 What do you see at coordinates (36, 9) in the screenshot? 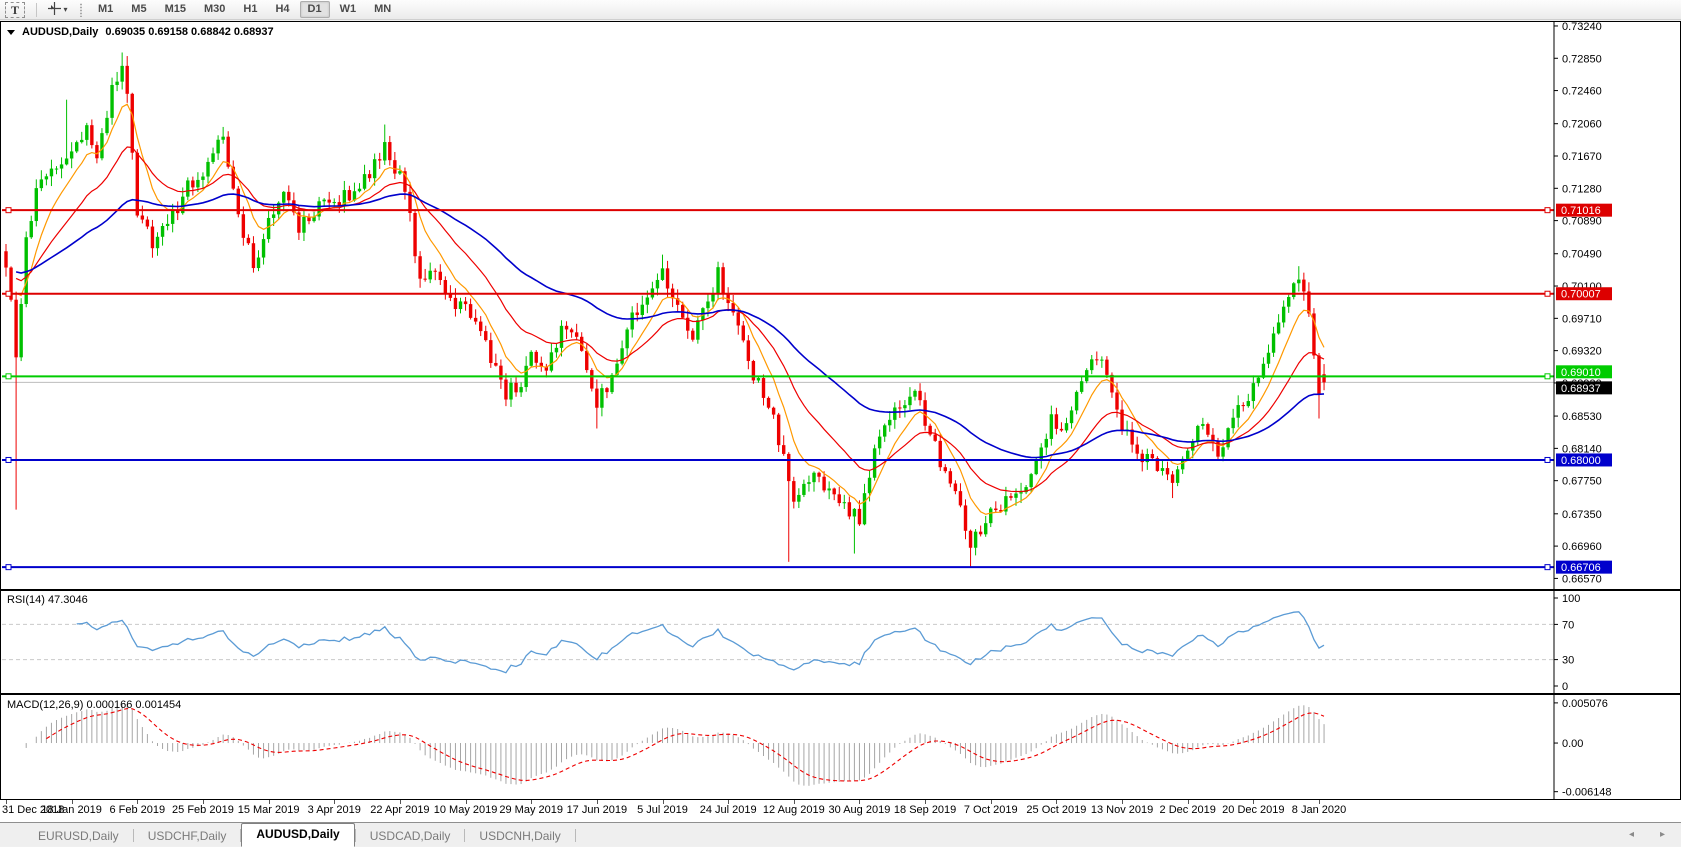
I see `toolbar-separator` at bounding box center [36, 9].